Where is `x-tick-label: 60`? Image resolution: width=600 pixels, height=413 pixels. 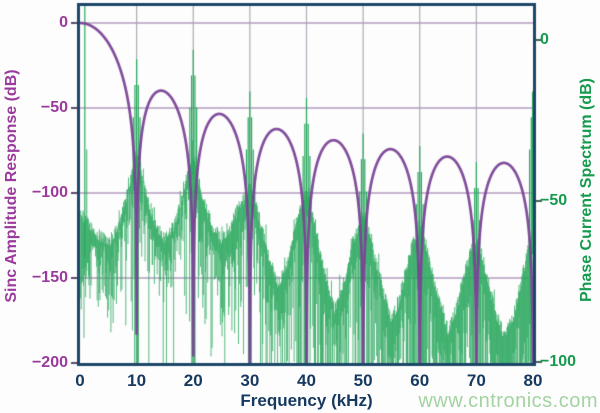 x-tick-label: 60 is located at coordinates (420, 380).